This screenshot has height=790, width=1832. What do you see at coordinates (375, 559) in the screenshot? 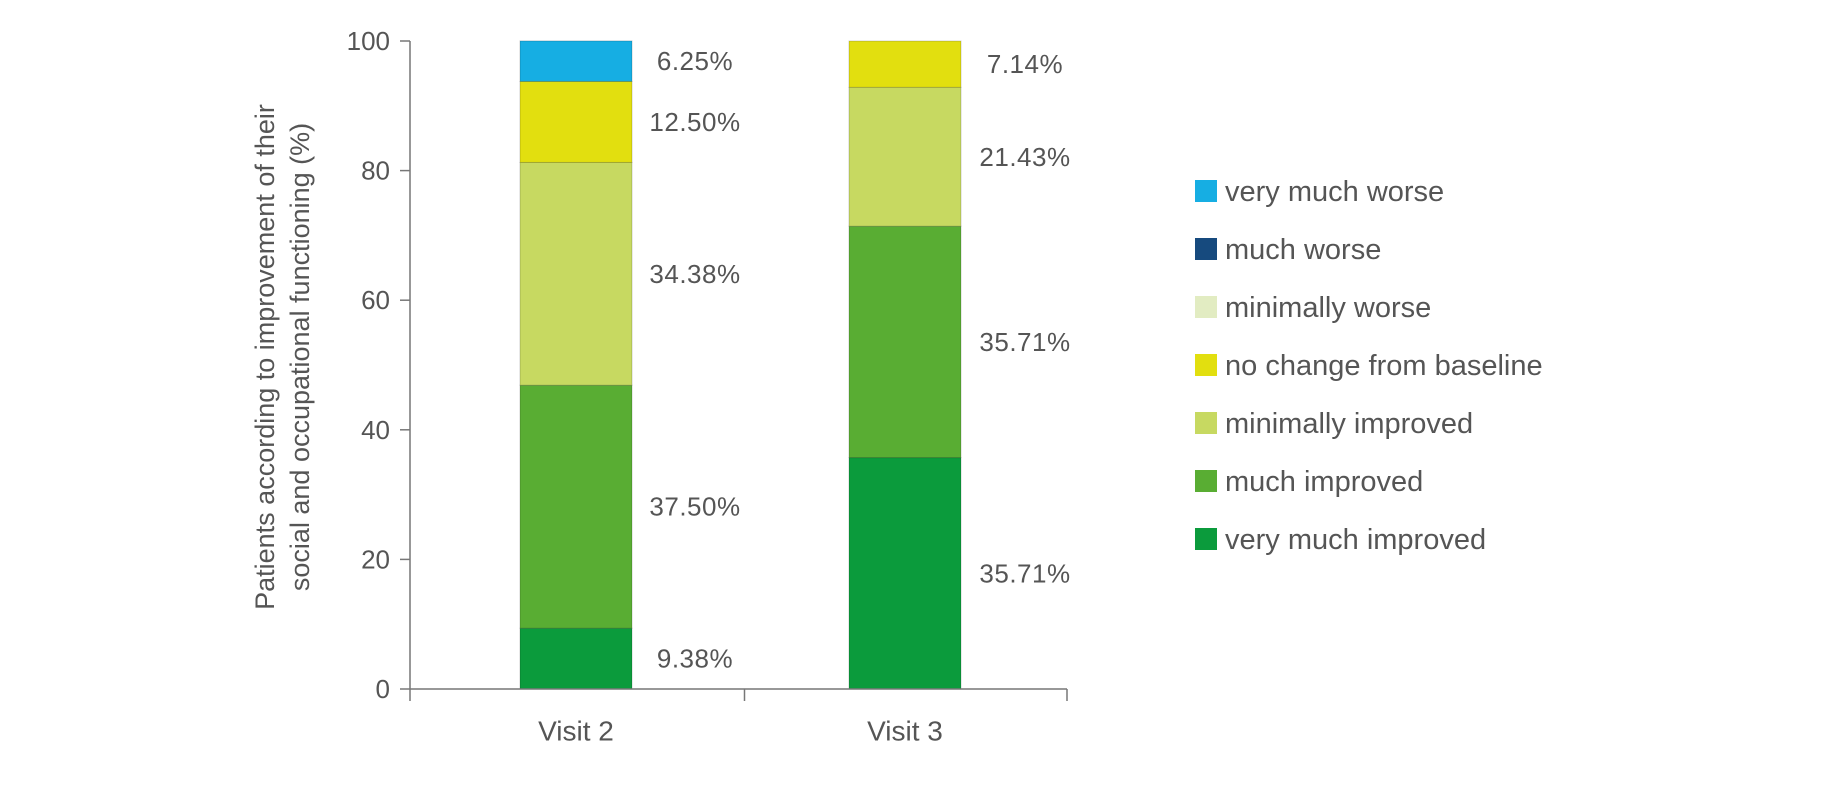
I see `y-tick-label-20: 20` at bounding box center [375, 559].